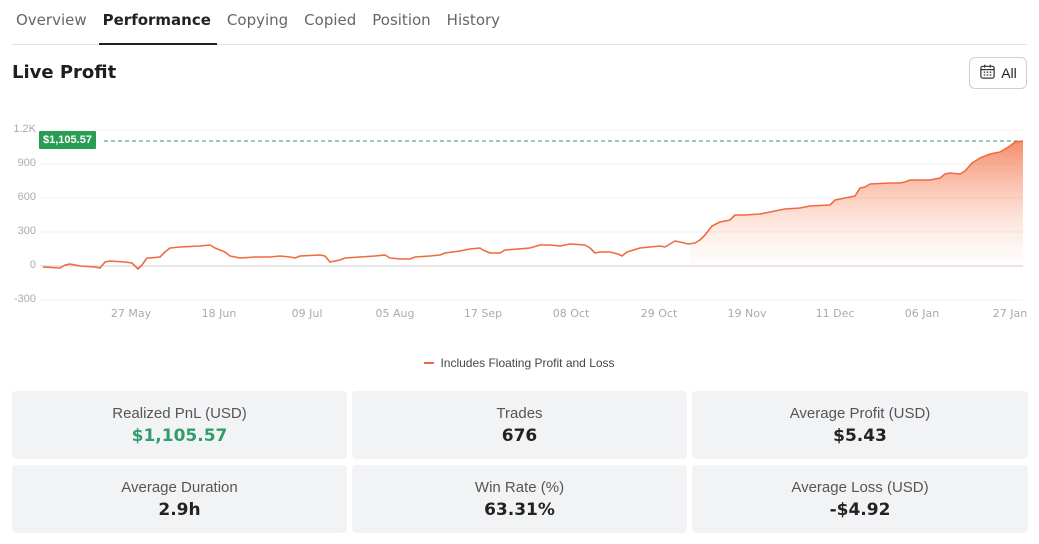 Image resolution: width=1039 pixels, height=544 pixels. I want to click on y-tick: 300, so click(26, 231).